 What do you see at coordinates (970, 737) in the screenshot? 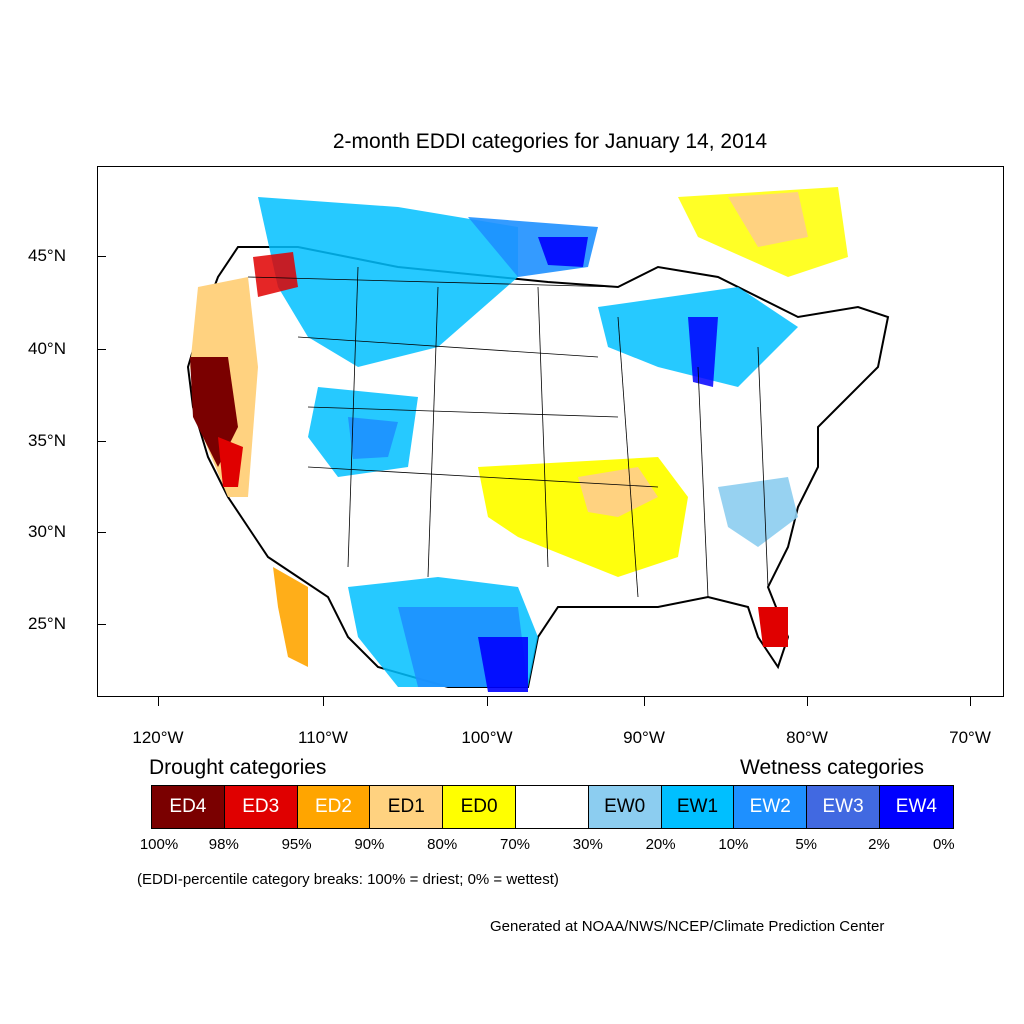
I see `x-label-70: 70°W` at bounding box center [970, 737].